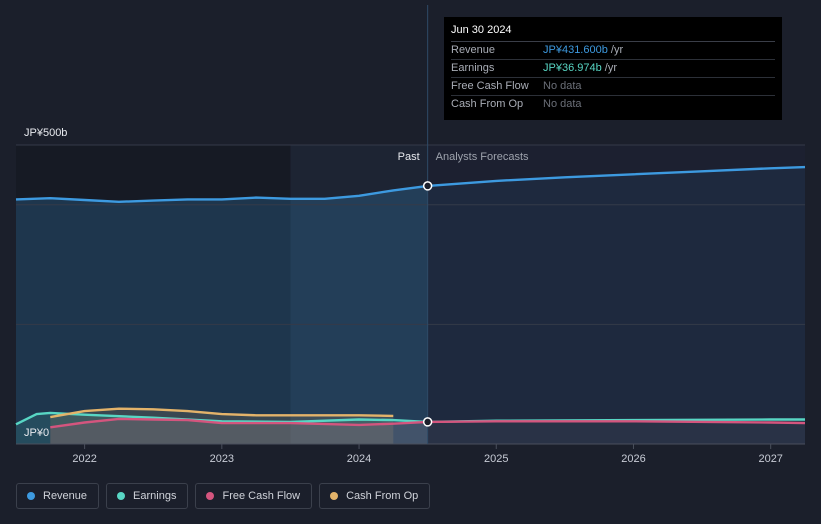 This screenshot has height=524, width=821. What do you see at coordinates (487, 104) in the screenshot?
I see `tooltip-label: Cash From Op` at bounding box center [487, 104].